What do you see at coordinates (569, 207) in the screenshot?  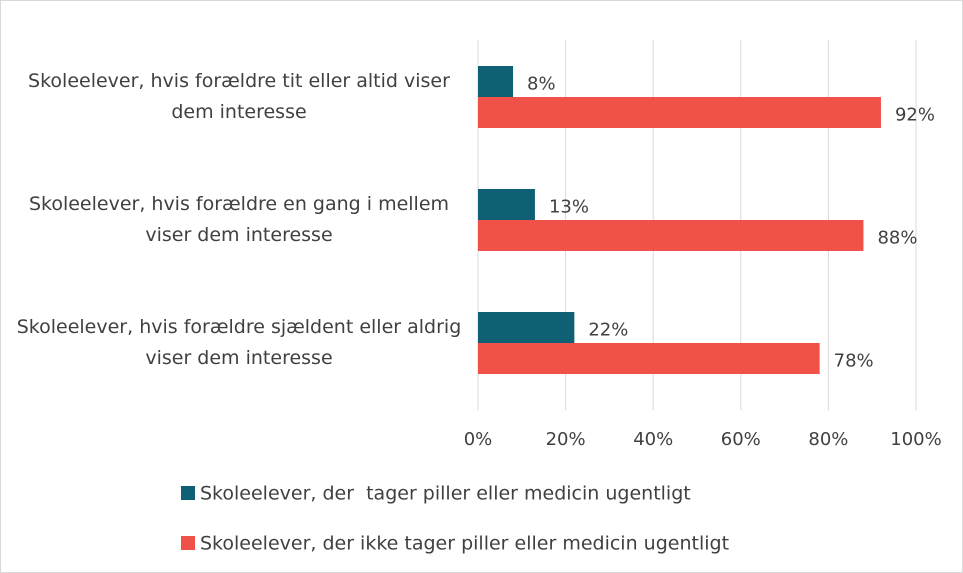 I see `value-label: 13%` at bounding box center [569, 207].